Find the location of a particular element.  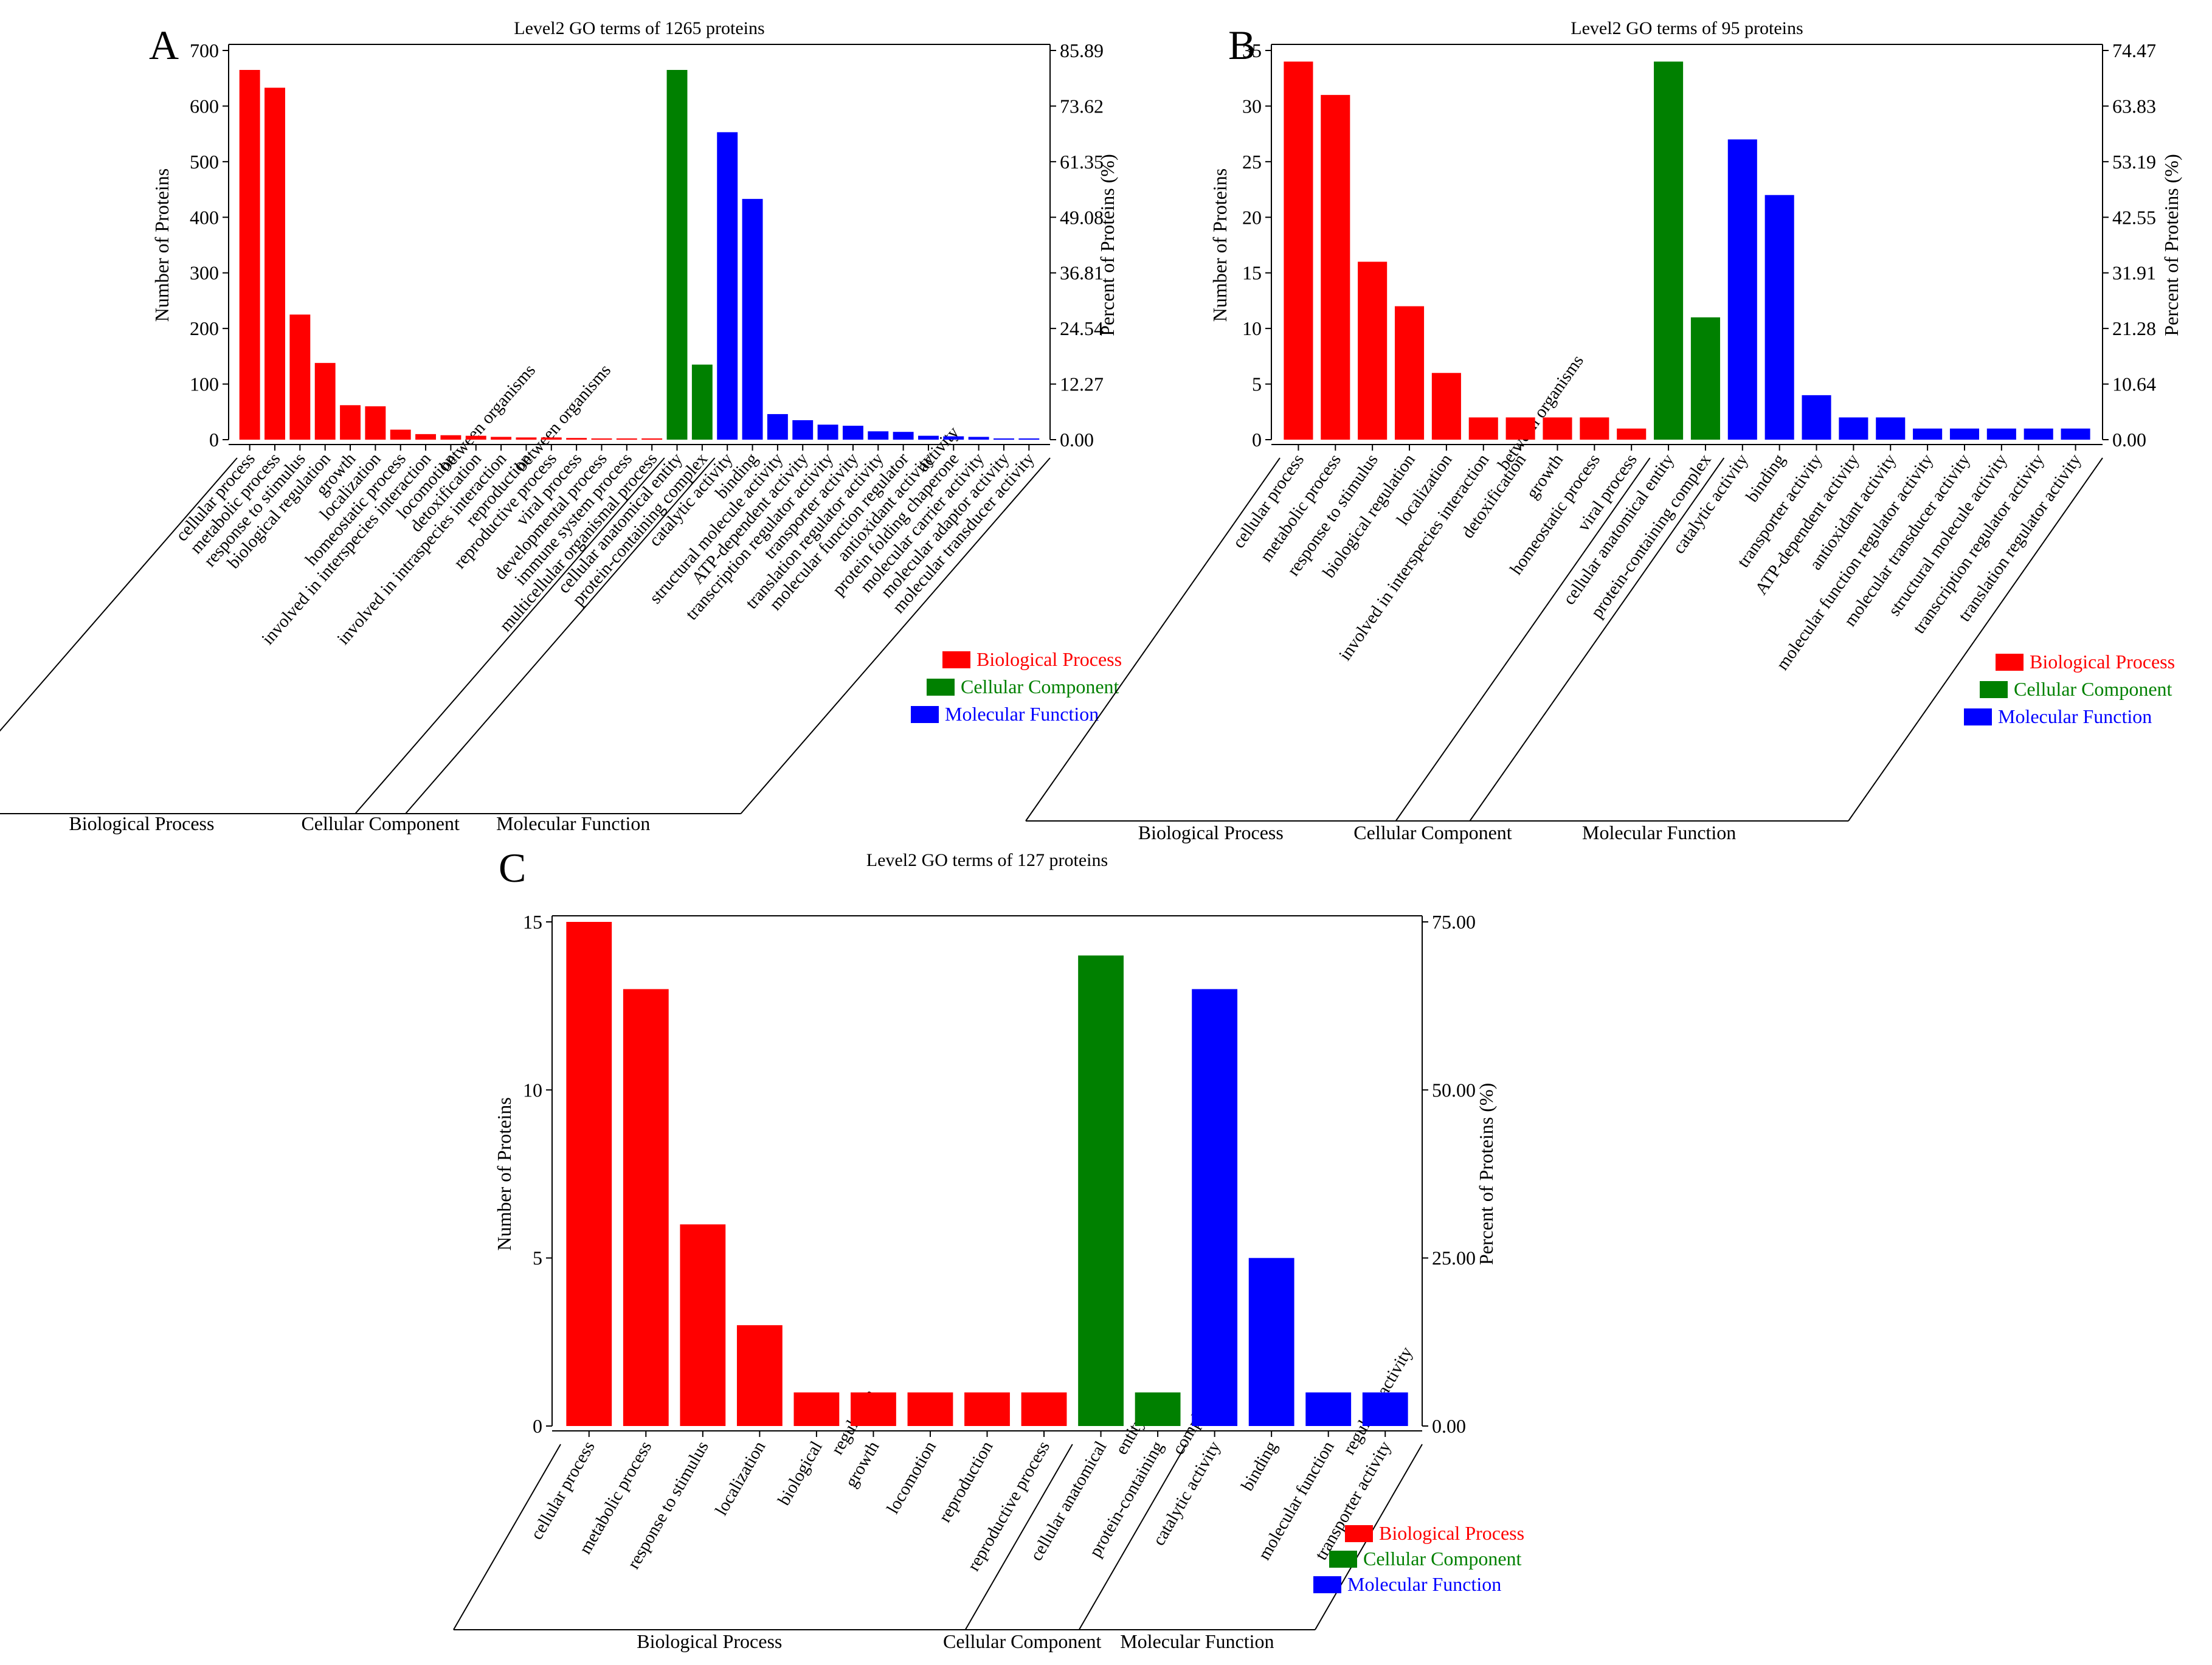

panel-a-group-frame is located at coordinates (525, 635).